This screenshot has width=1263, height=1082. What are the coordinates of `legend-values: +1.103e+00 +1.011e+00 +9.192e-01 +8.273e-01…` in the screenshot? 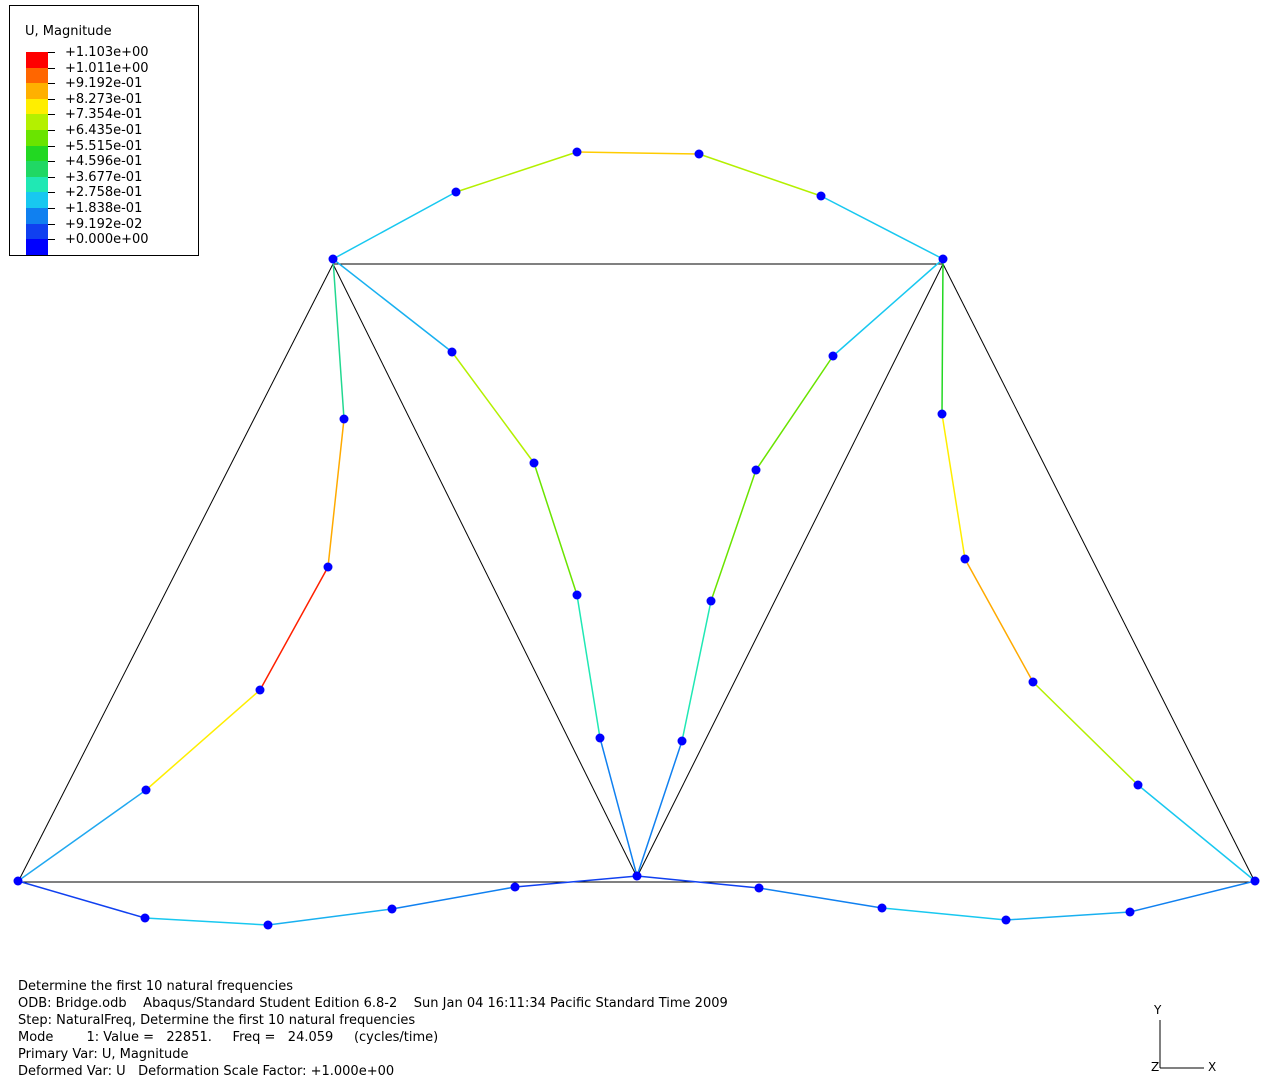 It's located at (107, 146).